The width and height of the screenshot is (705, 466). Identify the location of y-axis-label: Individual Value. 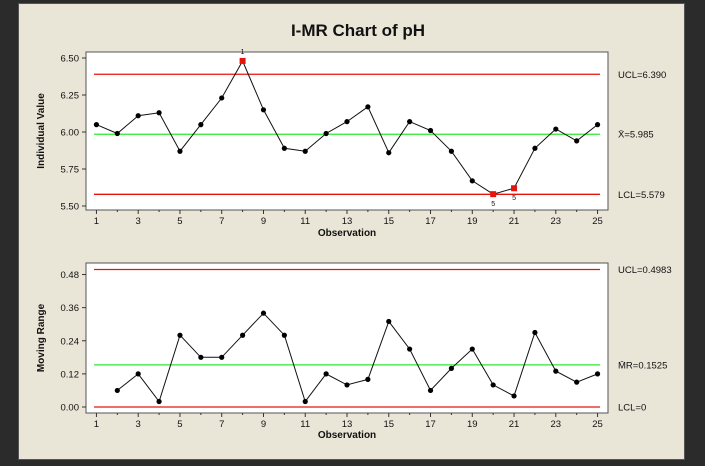
(41, 131).